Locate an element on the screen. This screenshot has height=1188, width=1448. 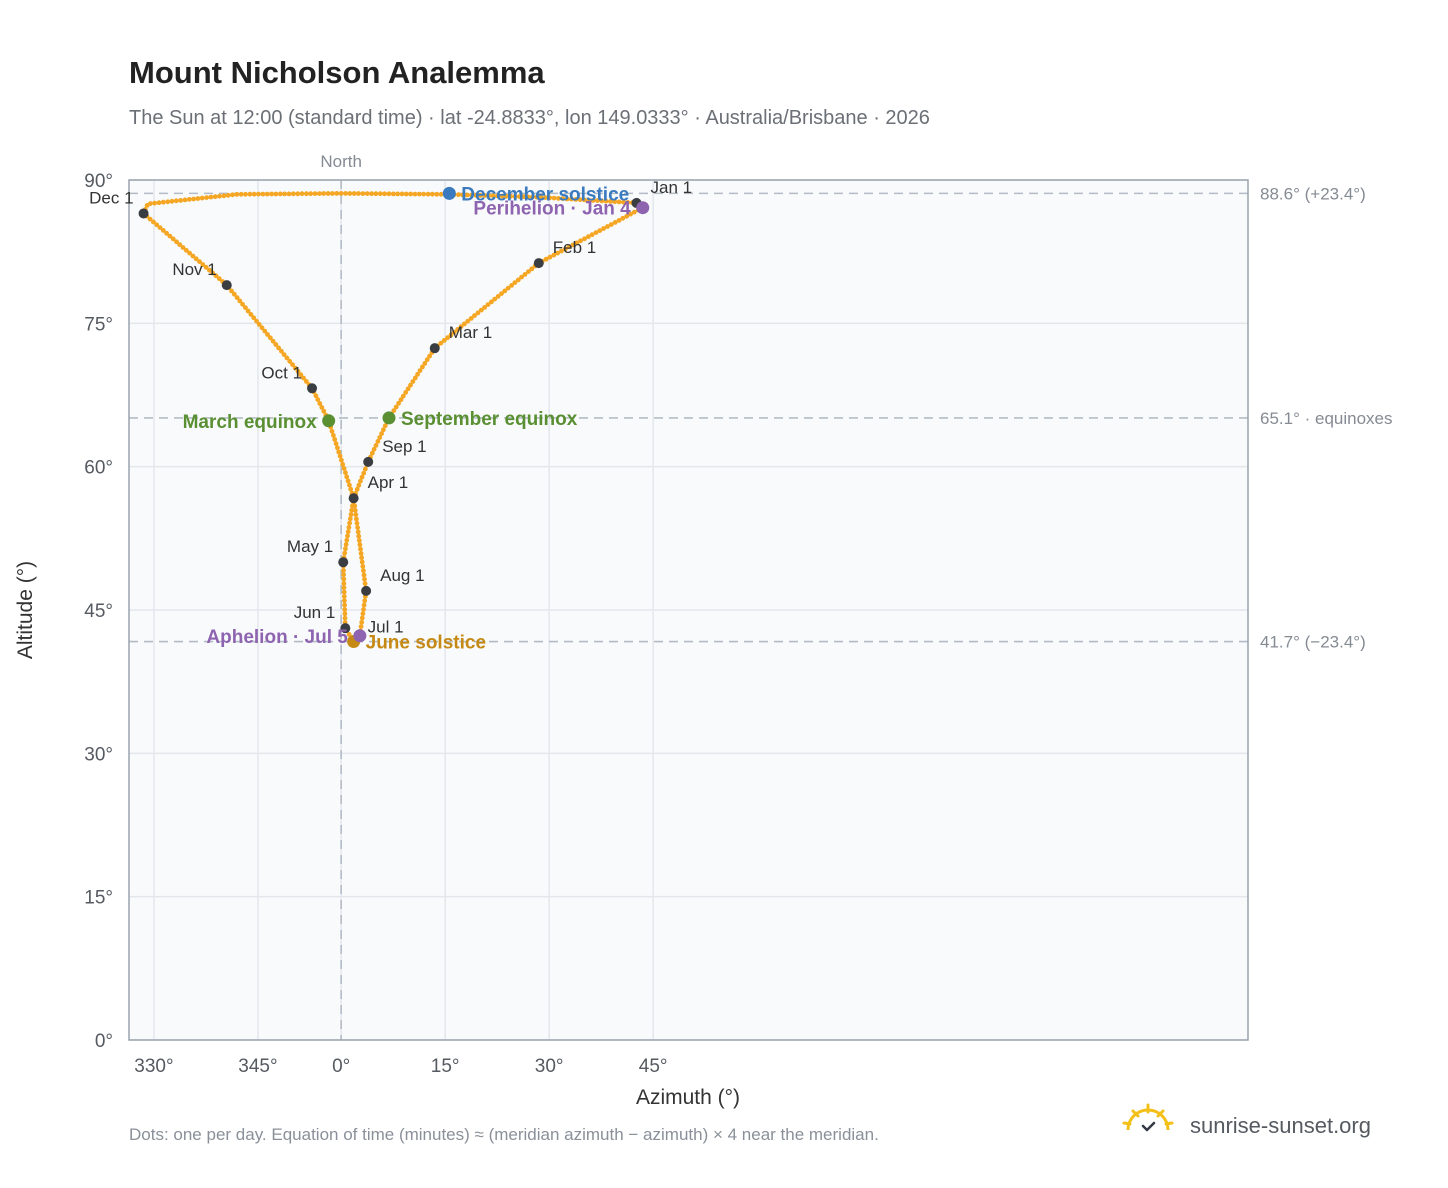
event-label: June solstice is located at coordinates (426, 643).